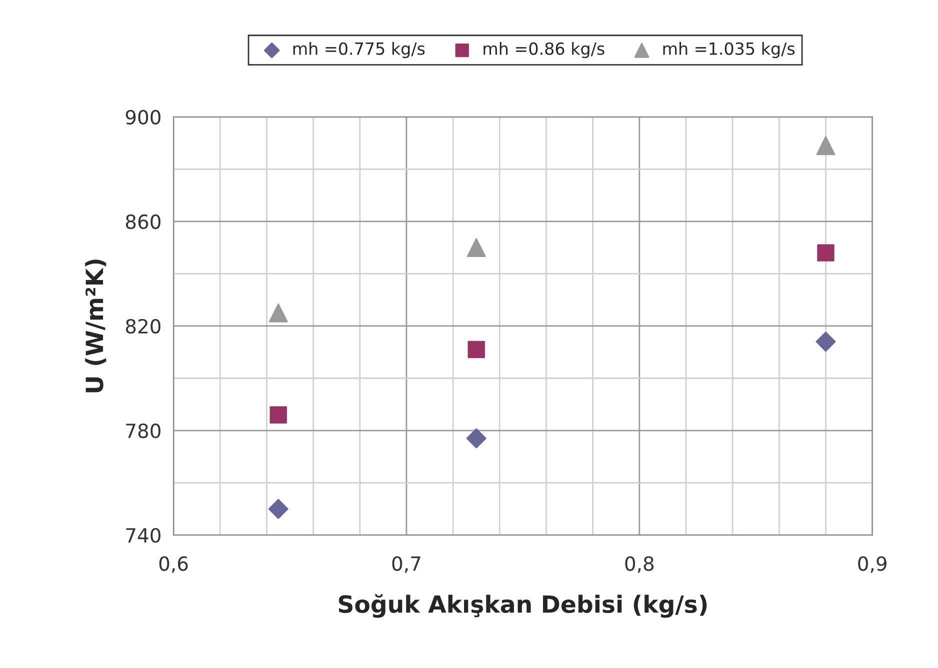  What do you see at coordinates (406, 564) in the screenshot?
I see `x-tick-label: 0,7` at bounding box center [406, 564].